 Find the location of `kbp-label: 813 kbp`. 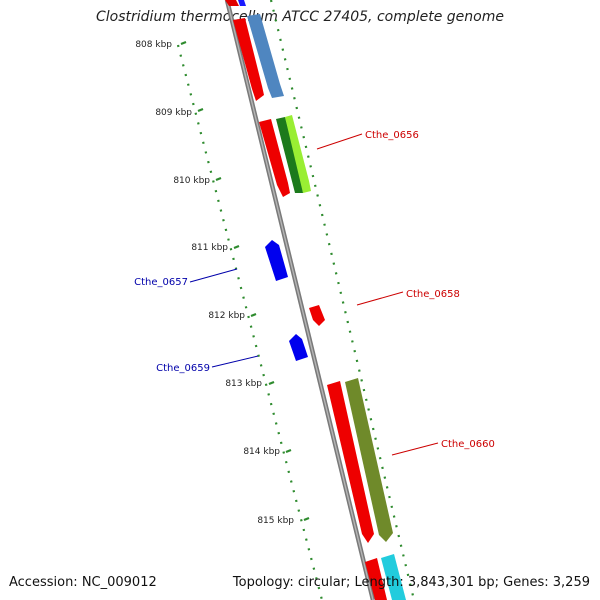

kbp-label: 813 kbp is located at coordinates (243, 384).